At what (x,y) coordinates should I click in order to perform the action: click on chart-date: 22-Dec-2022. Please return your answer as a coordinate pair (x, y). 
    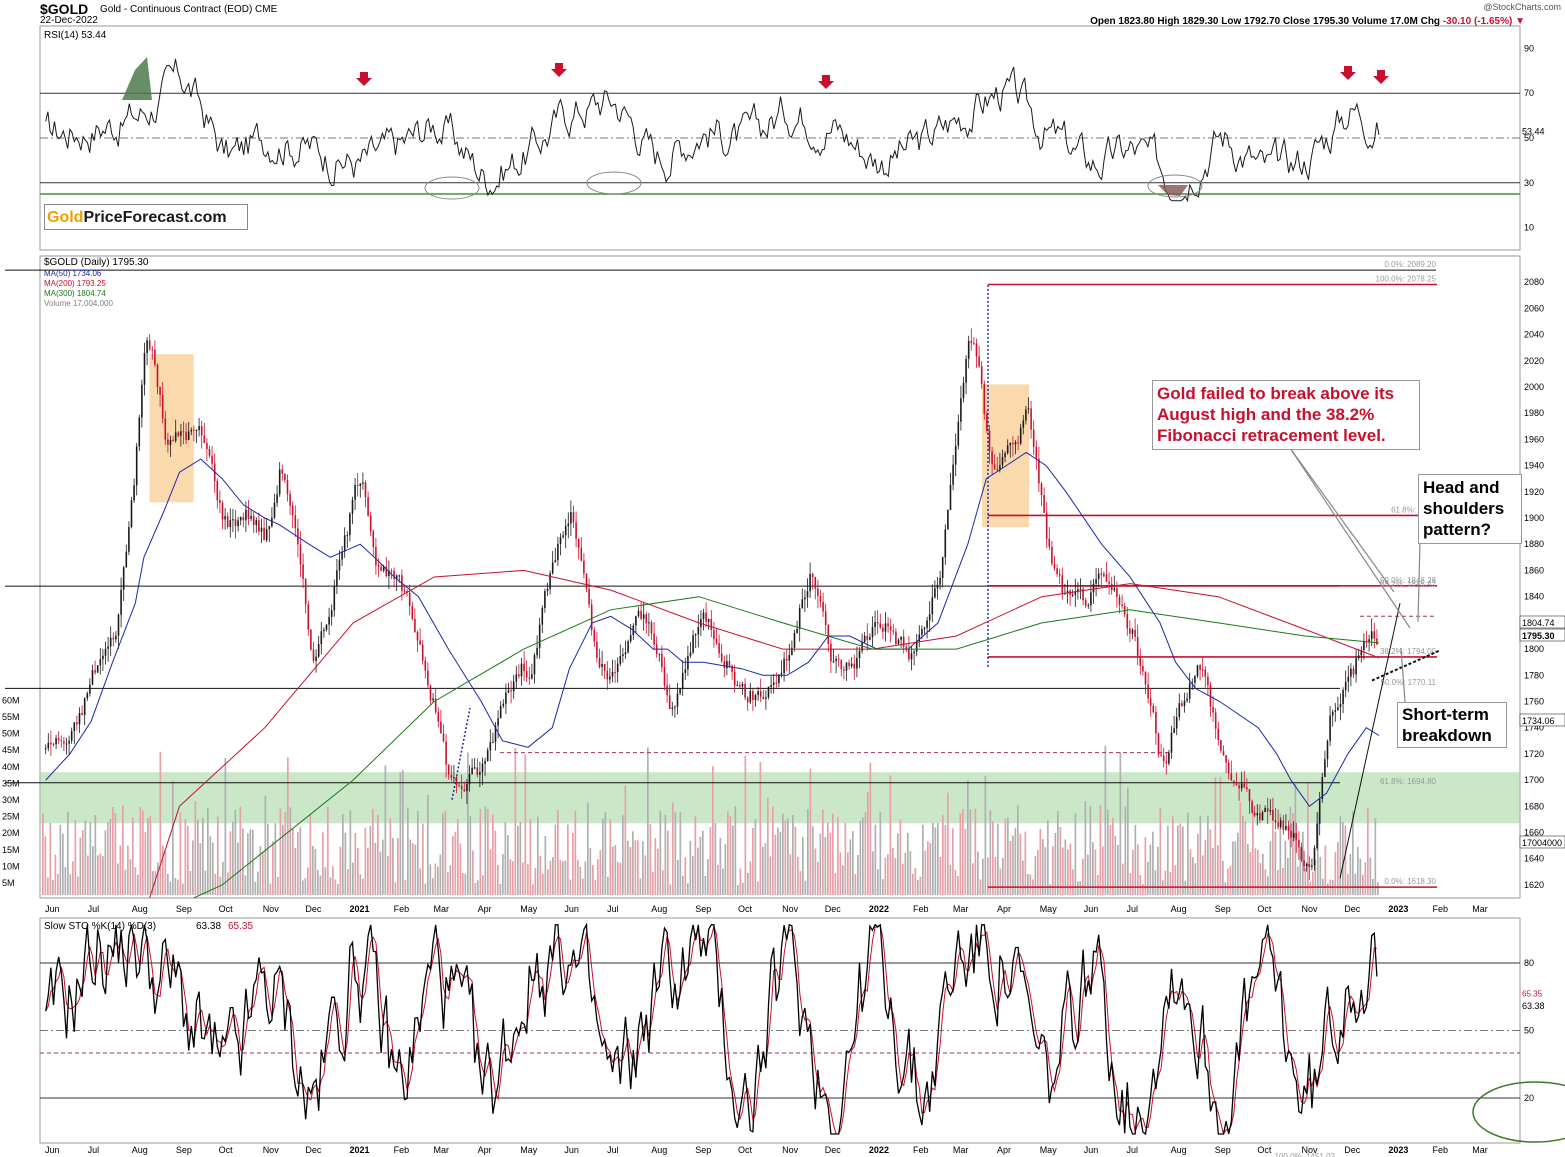
    Looking at the image, I should click on (69, 20).